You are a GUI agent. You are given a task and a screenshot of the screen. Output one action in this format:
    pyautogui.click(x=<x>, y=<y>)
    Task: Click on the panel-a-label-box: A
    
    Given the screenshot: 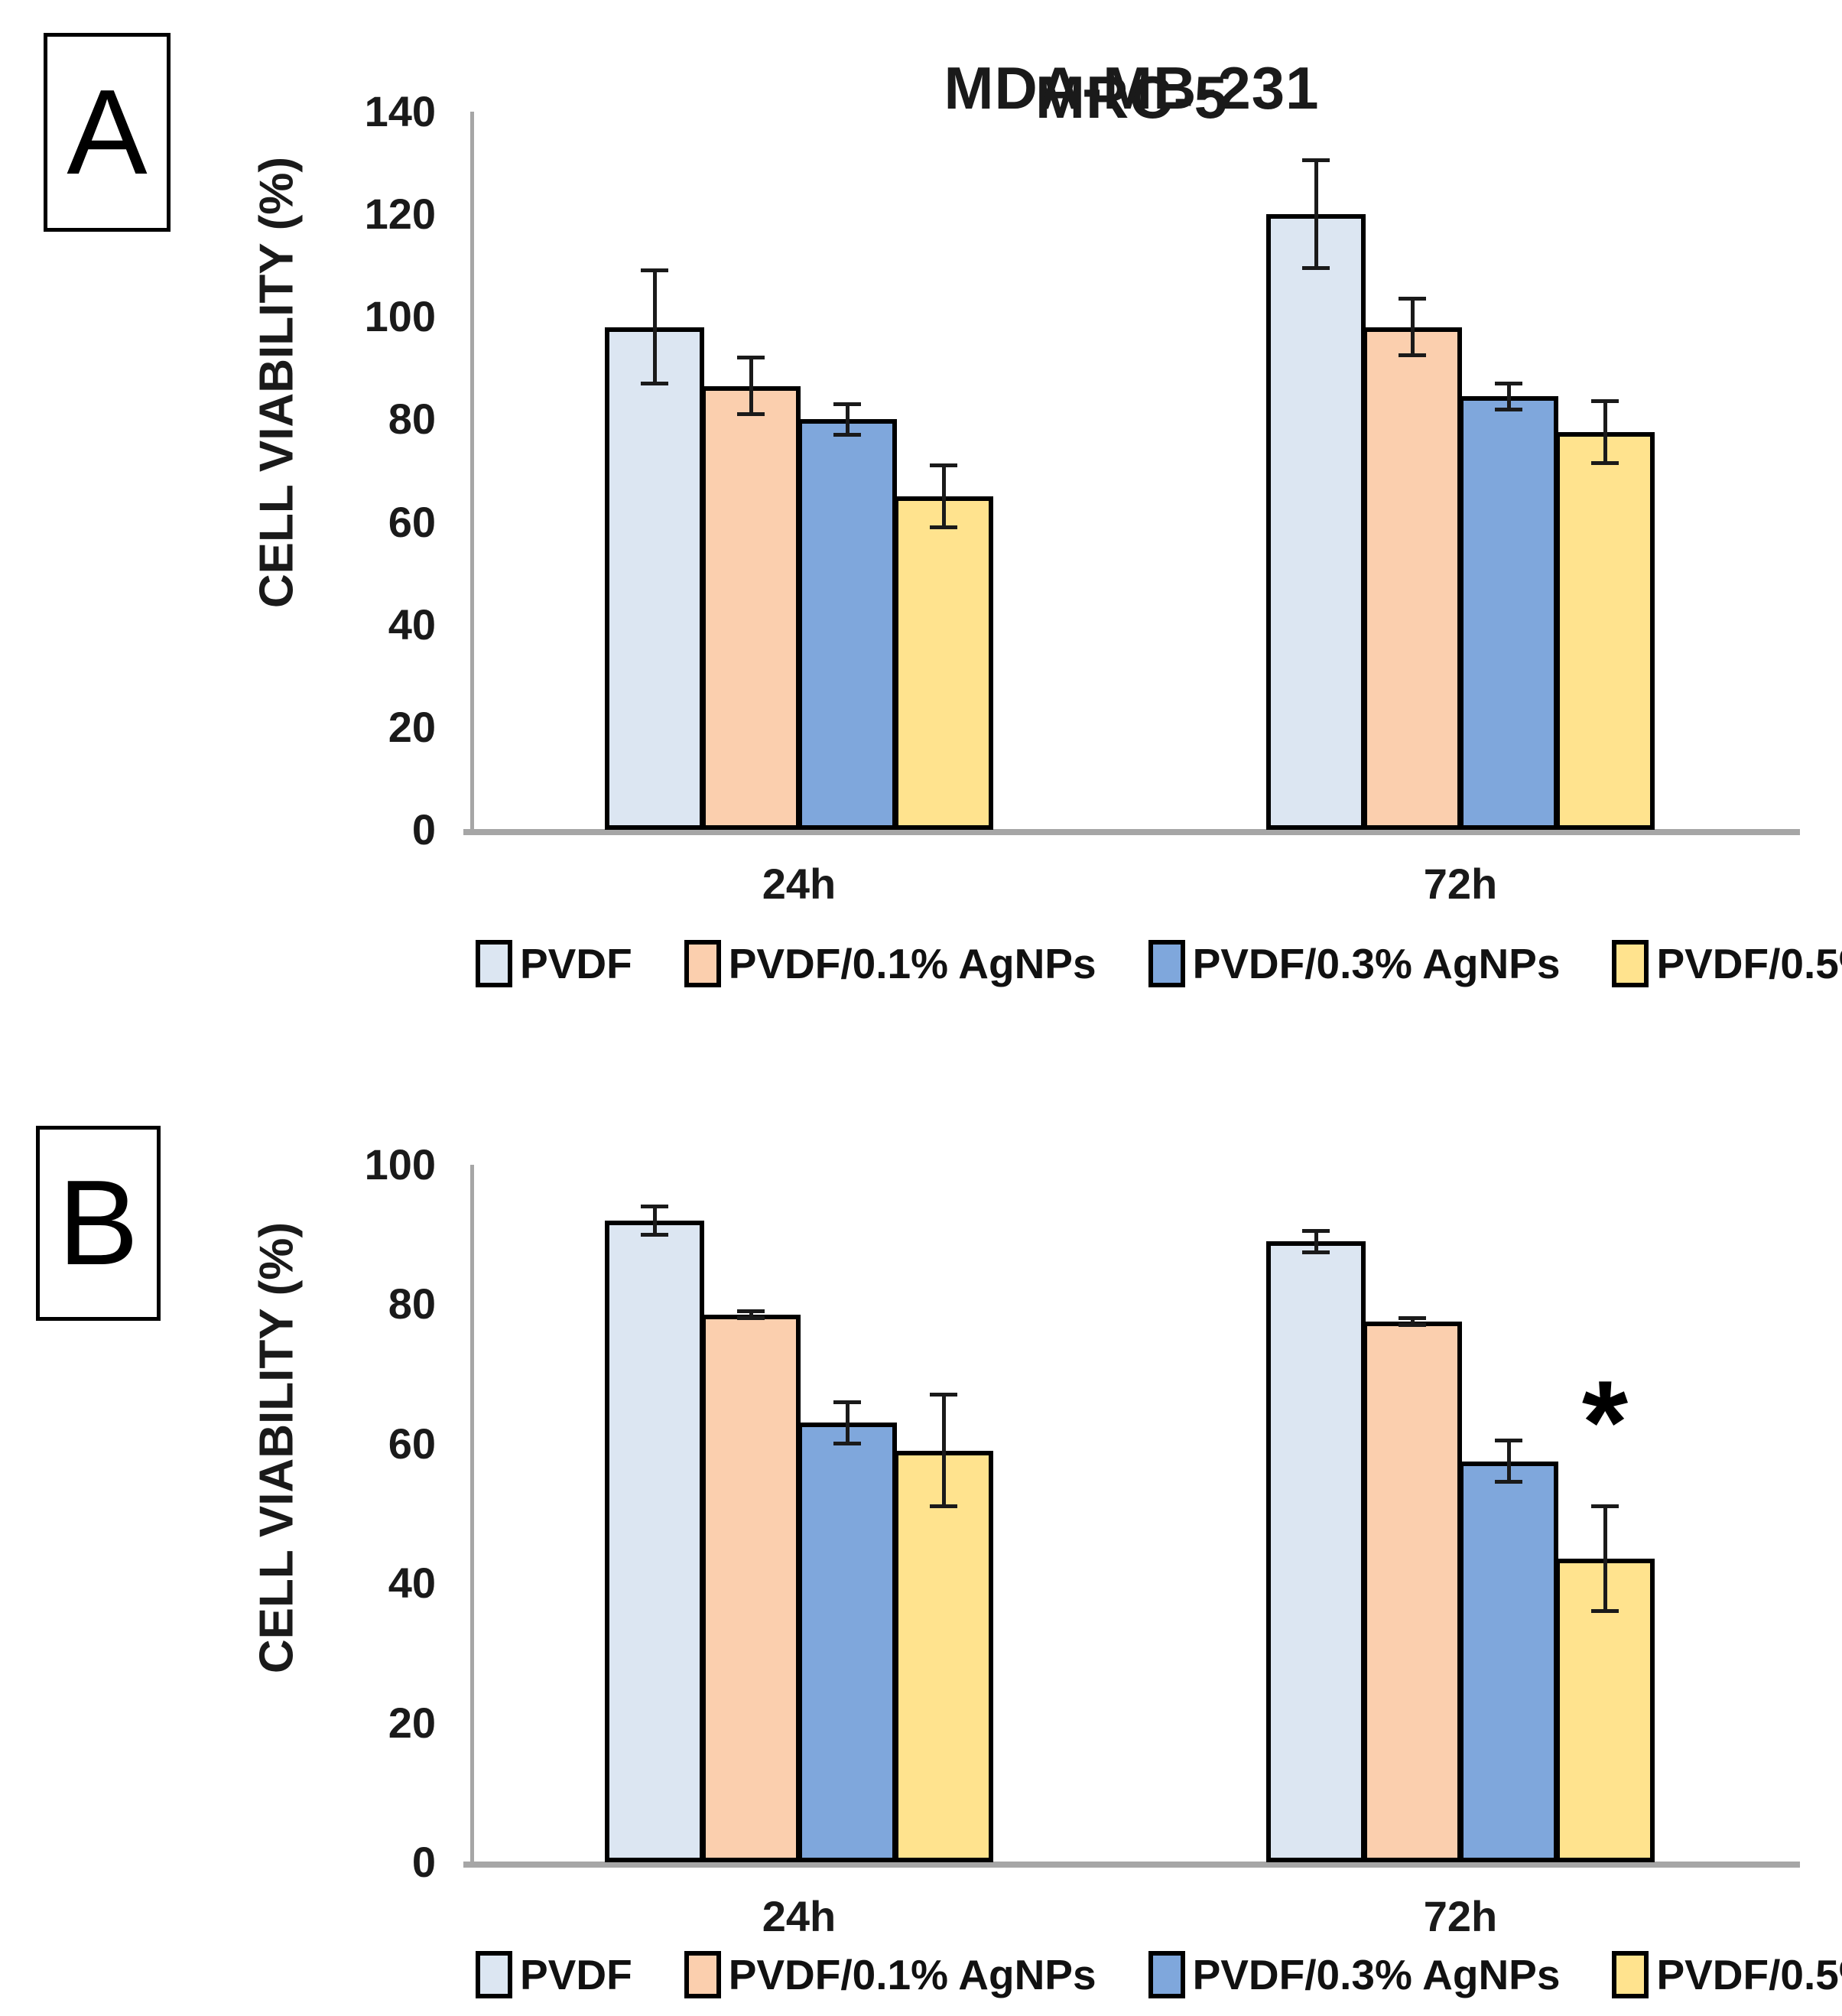 What is the action you would take?
    pyautogui.click(x=107, y=133)
    